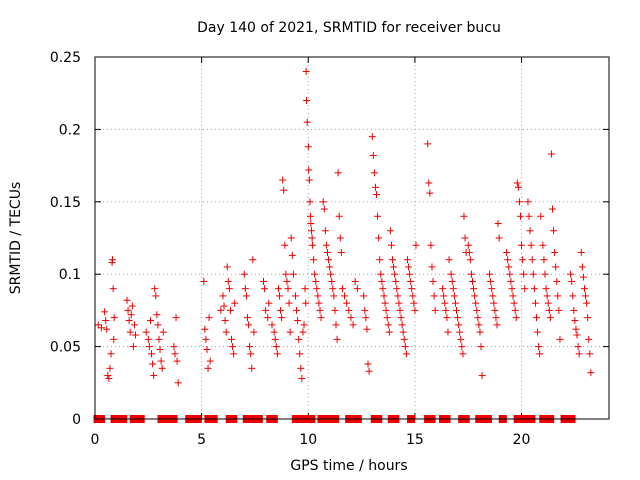 The image size is (640, 480). Describe the element at coordinates (201, 440) in the screenshot. I see `x-tick-label: 5` at that location.